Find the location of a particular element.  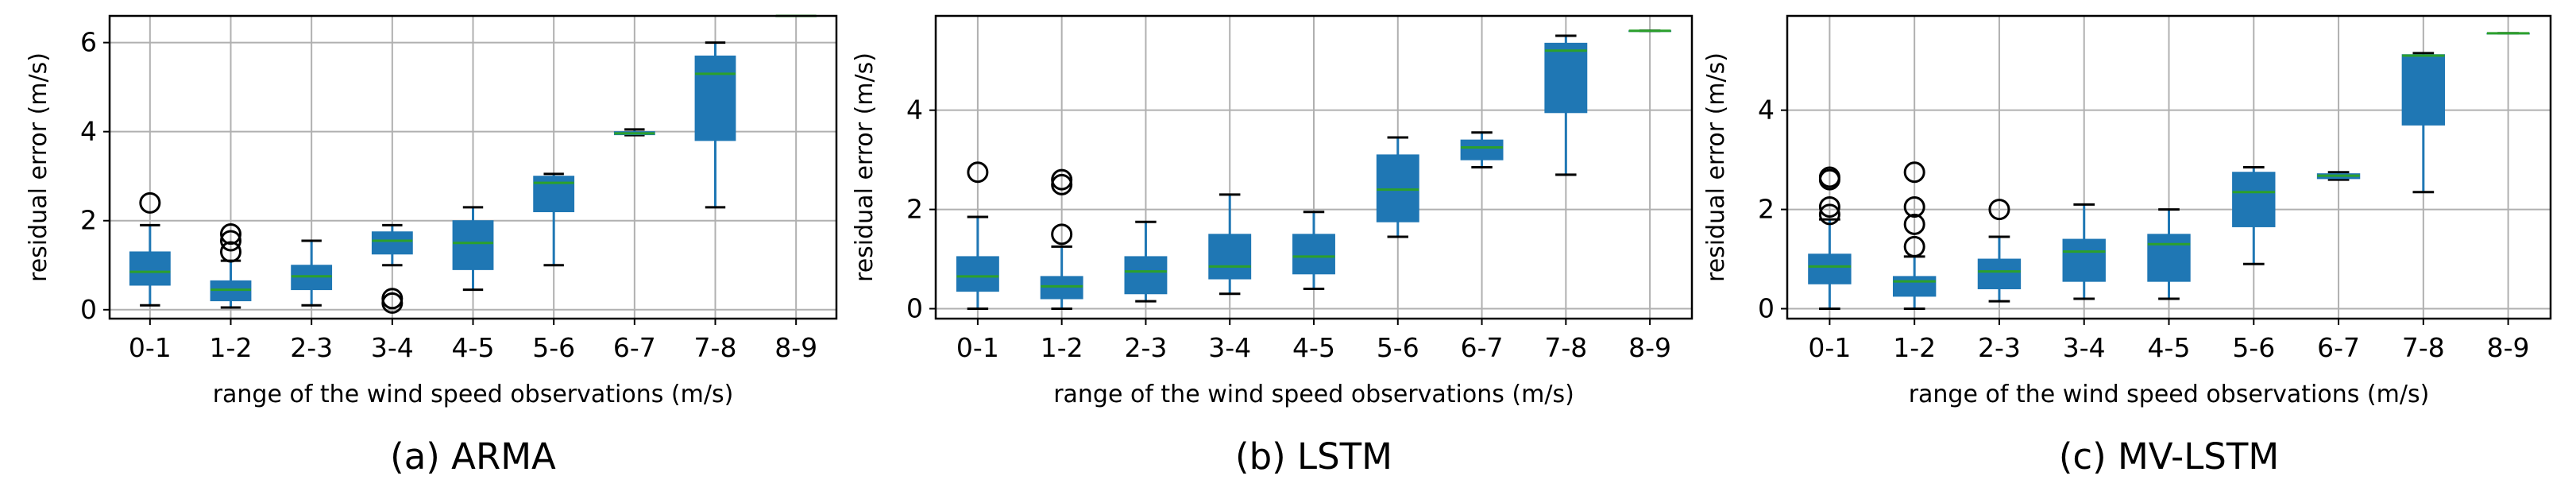

subplot-title: (b) LSTM is located at coordinates (1313, 456).